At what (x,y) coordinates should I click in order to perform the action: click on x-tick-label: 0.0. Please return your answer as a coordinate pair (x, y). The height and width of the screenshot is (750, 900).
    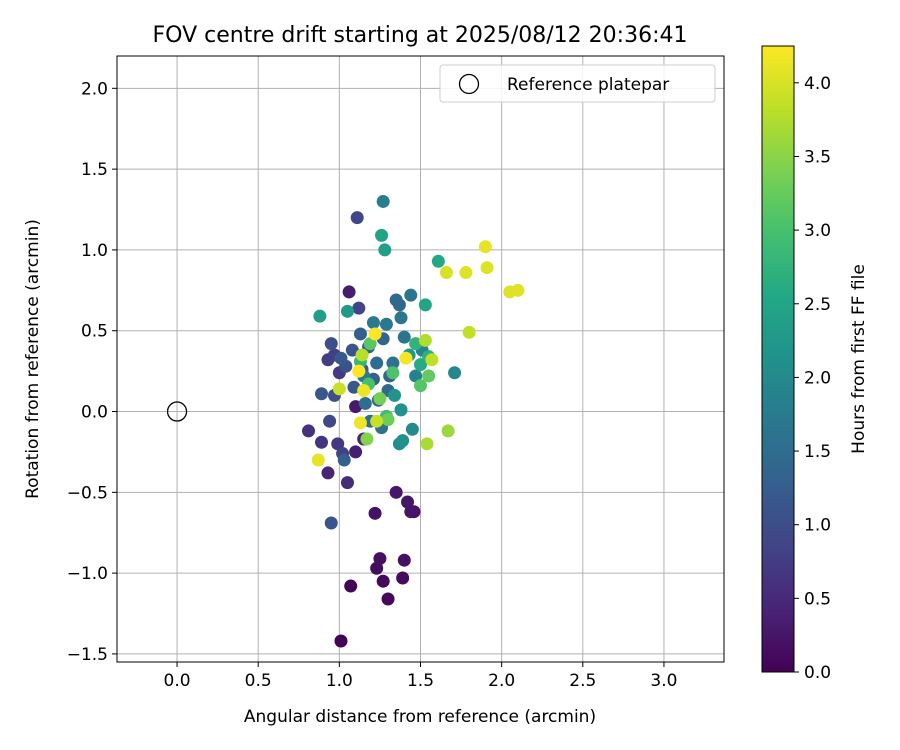
    Looking at the image, I should click on (177, 681).